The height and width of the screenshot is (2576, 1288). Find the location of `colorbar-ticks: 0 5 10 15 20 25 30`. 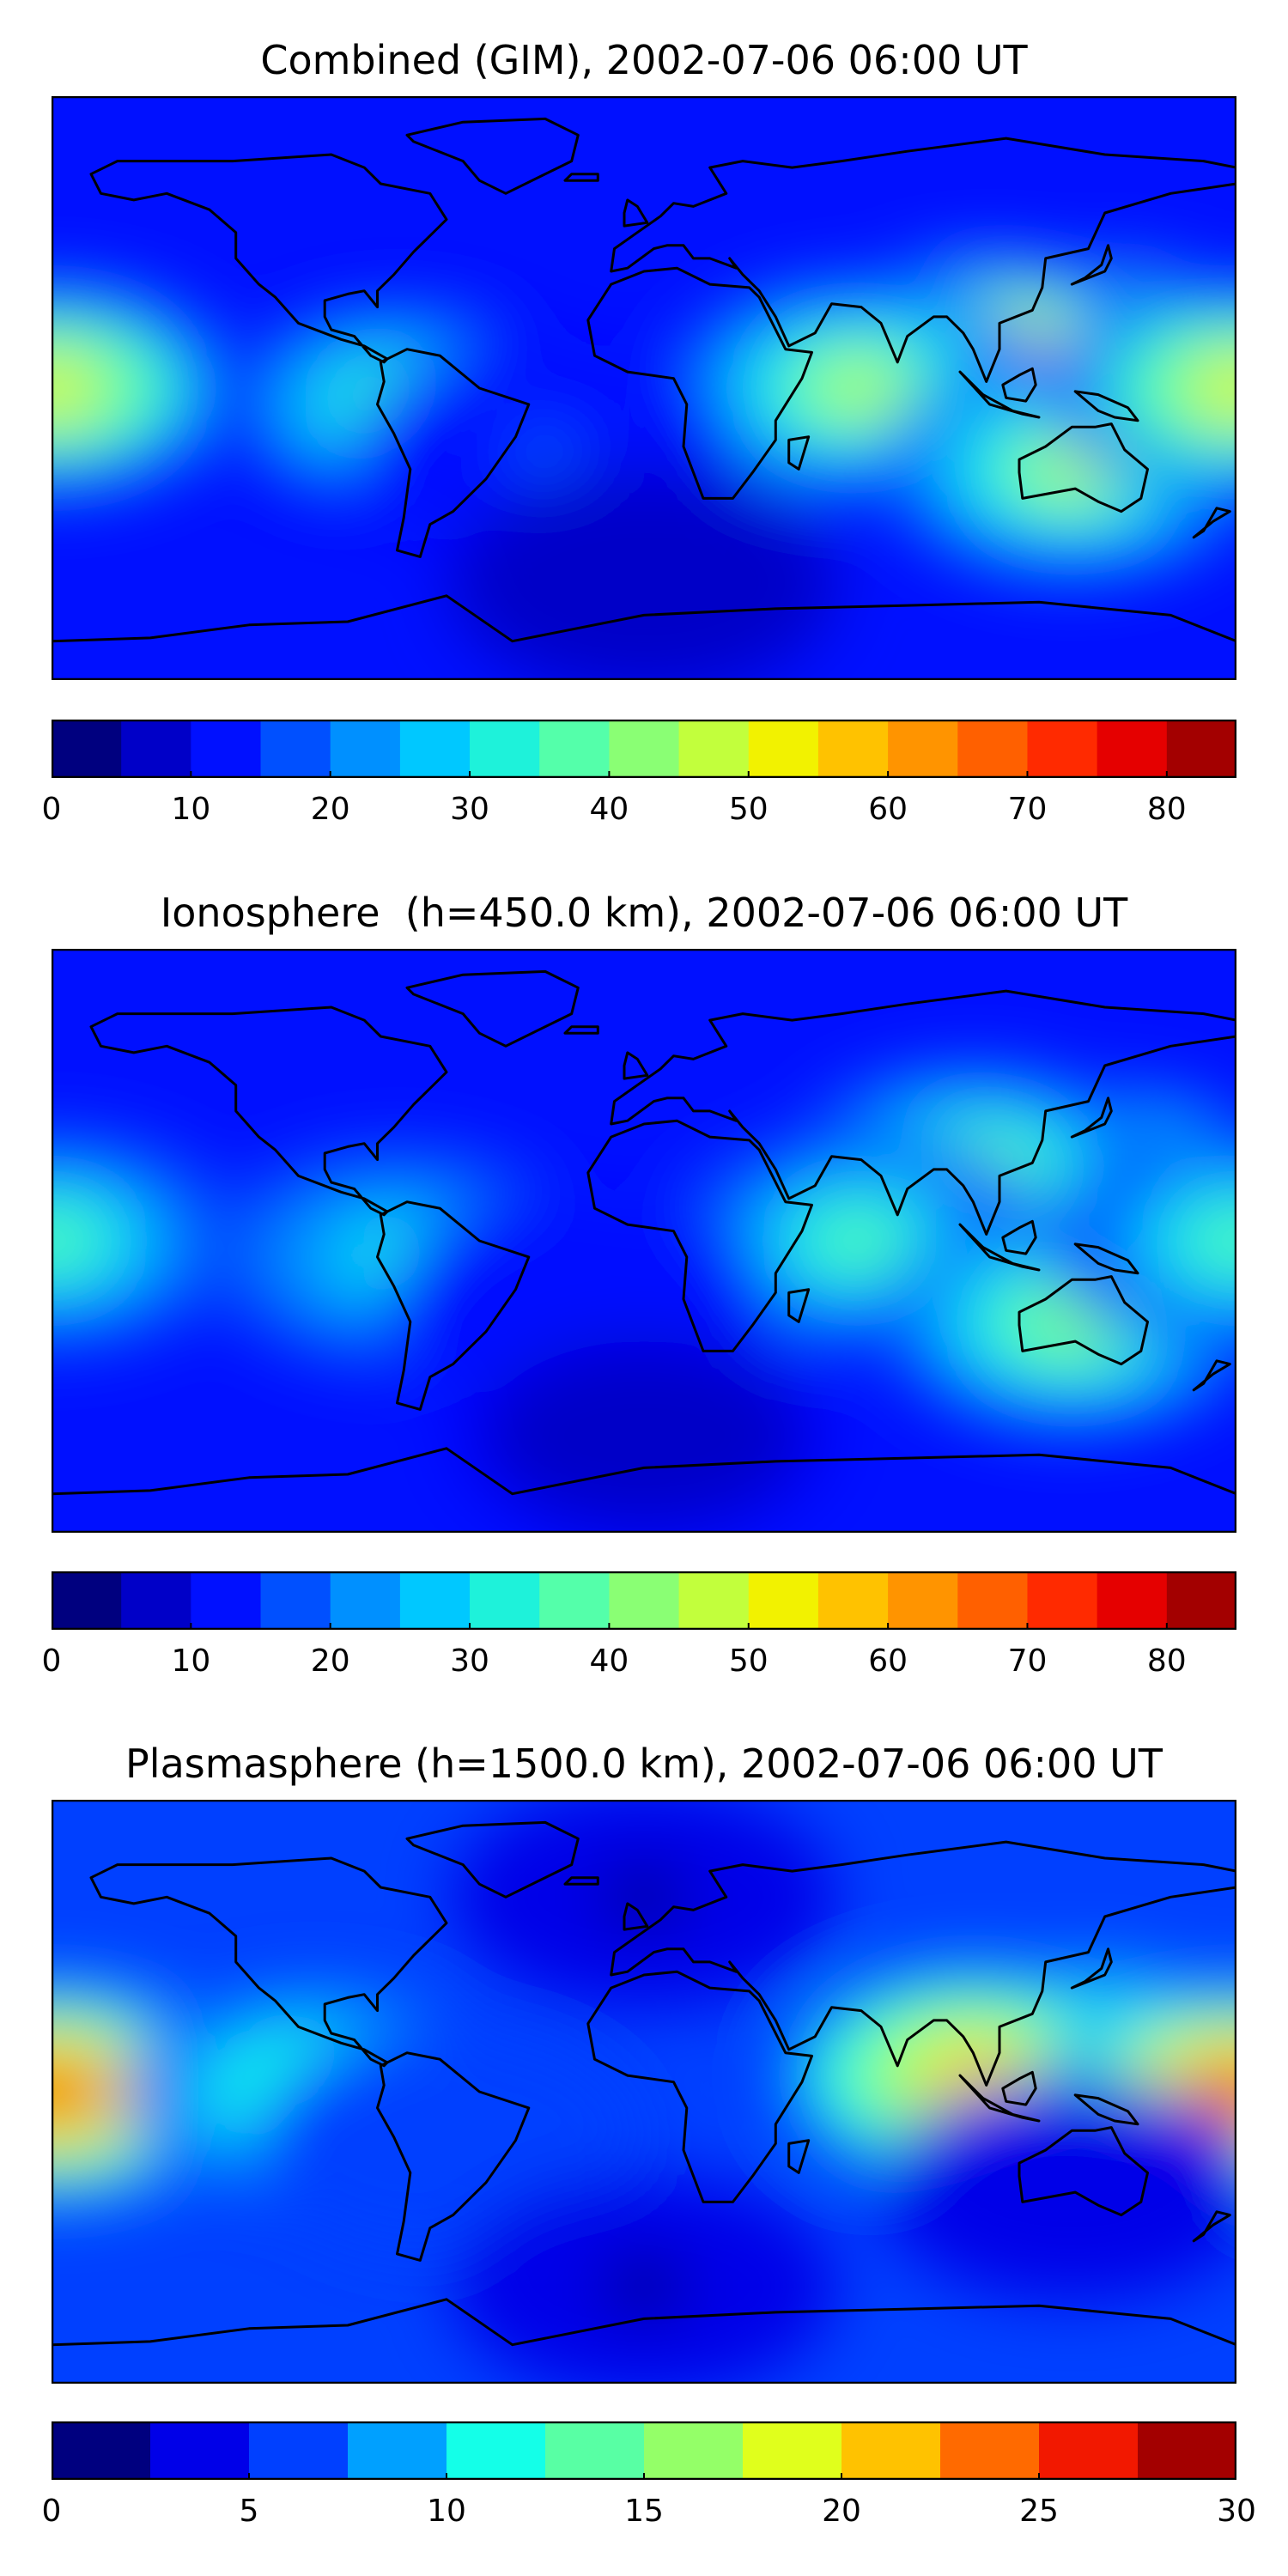

colorbar-ticks: 0 5 10 15 20 25 30 is located at coordinates (649, 2519).